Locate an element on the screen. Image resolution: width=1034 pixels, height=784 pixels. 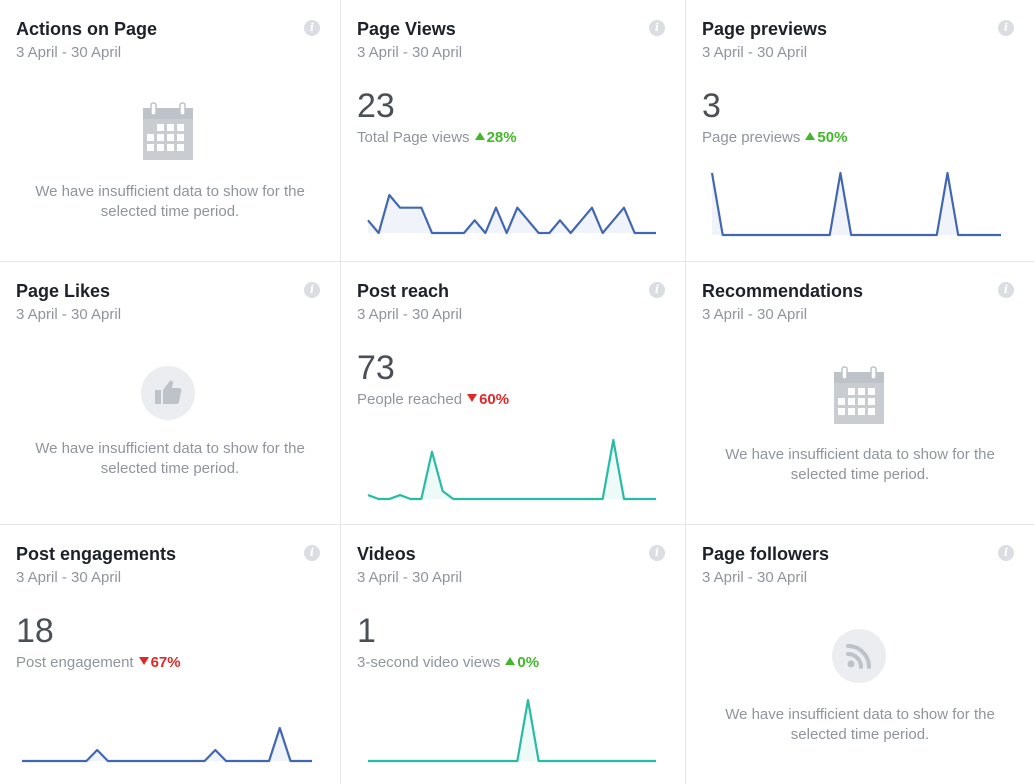
card-title: Post engagements is located at coordinates (96, 554).